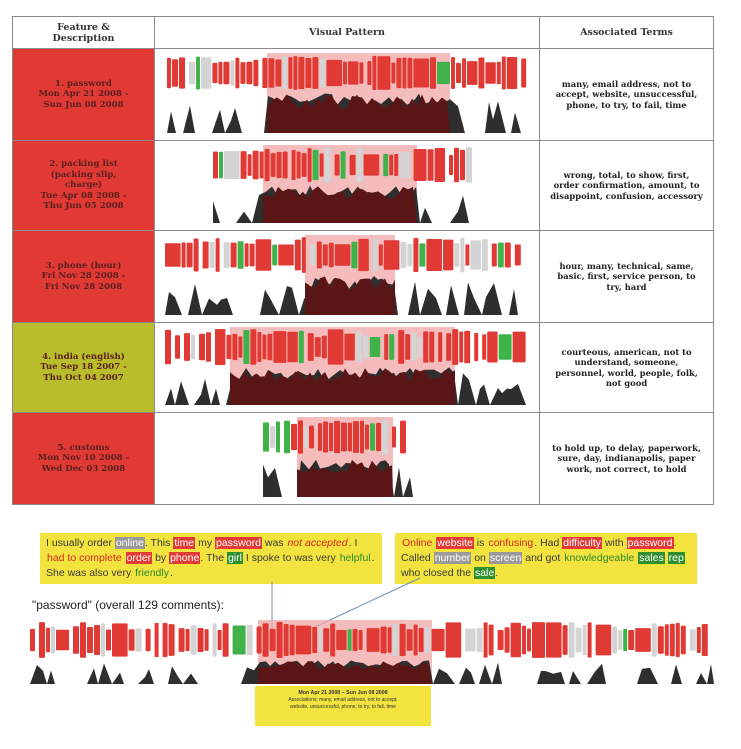 Image resolution: width=741 pixels, height=749 pixels. Describe the element at coordinates (159, 543) in the screenshot. I see `comment-text: . This` at that location.